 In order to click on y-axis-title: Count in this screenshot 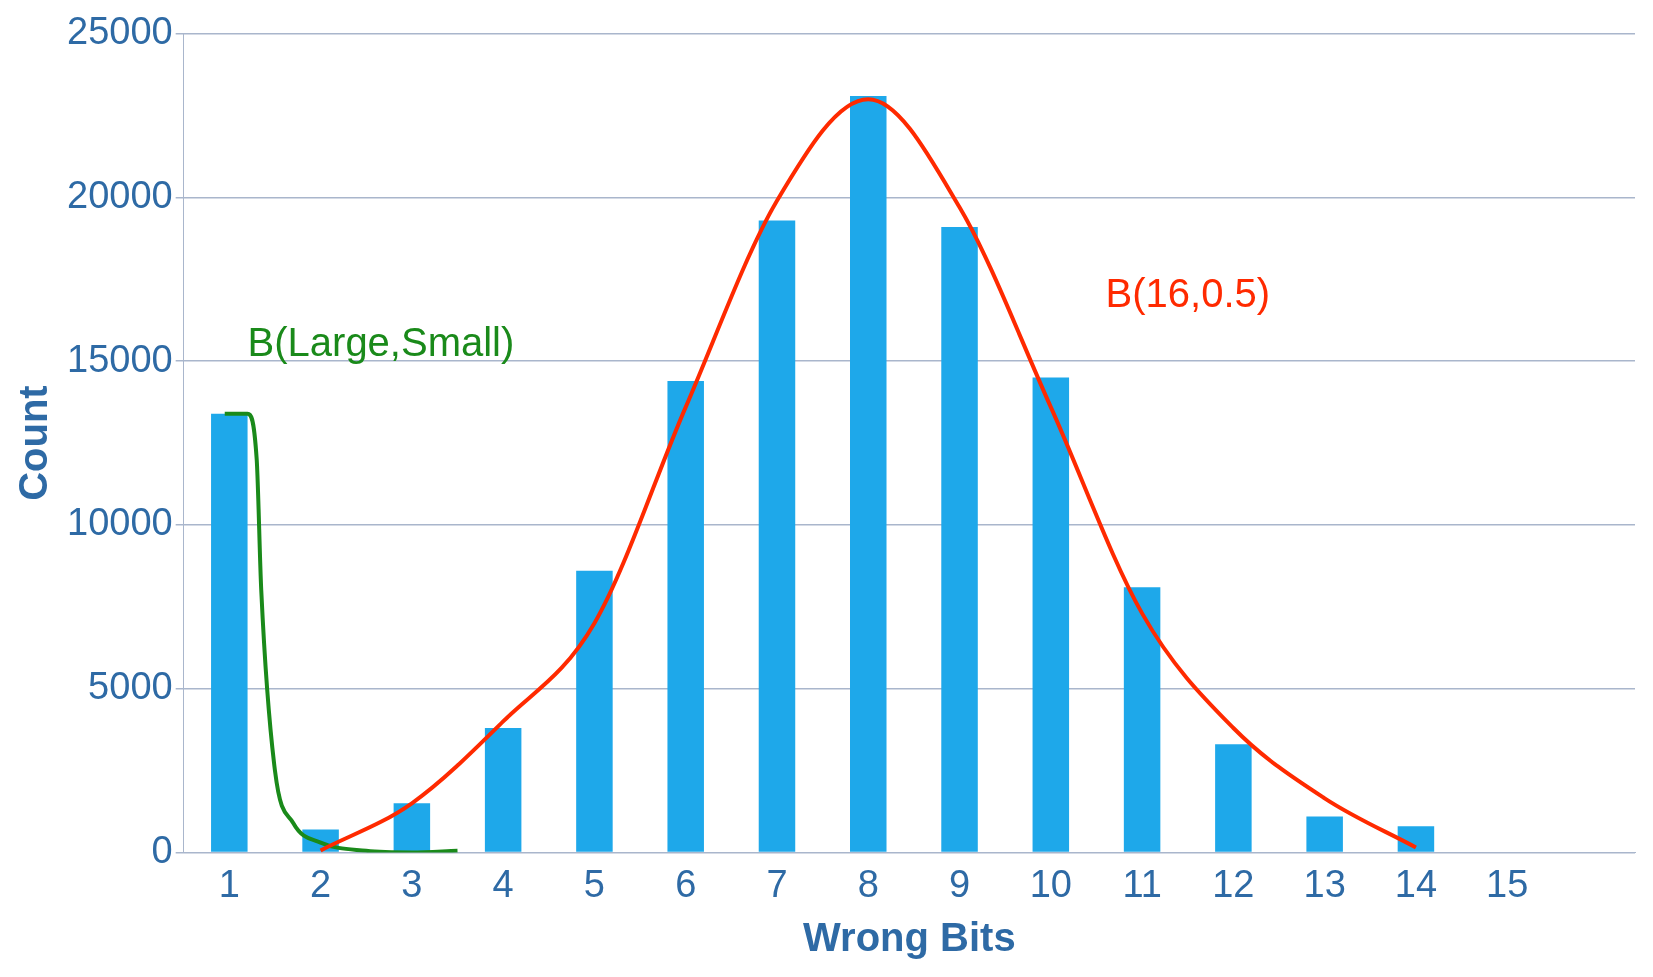, I will do `click(33, 443)`.